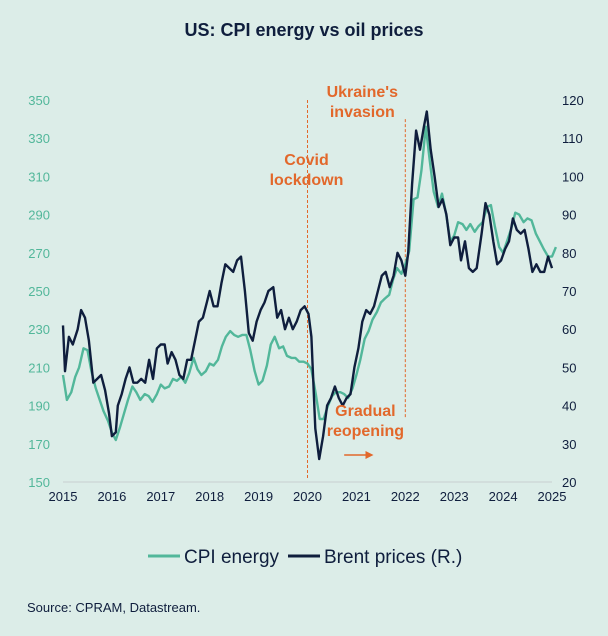 Image resolution: width=608 pixels, height=636 pixels. What do you see at coordinates (573, 100) in the screenshot?
I see `y-right-tick-label: 120` at bounding box center [573, 100].